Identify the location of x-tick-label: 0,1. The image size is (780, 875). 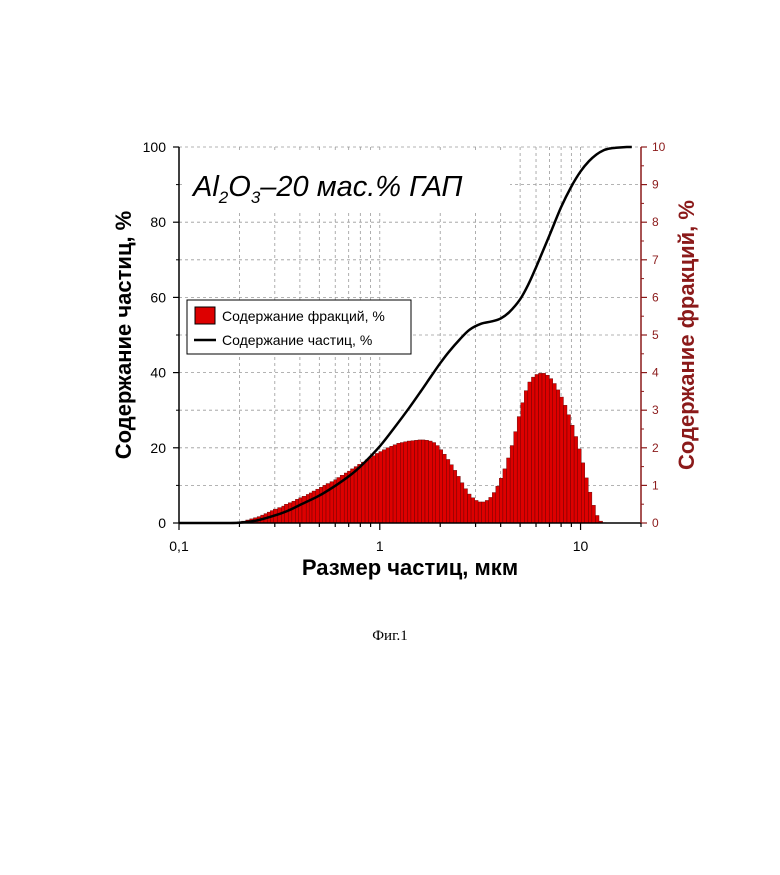
(179, 546).